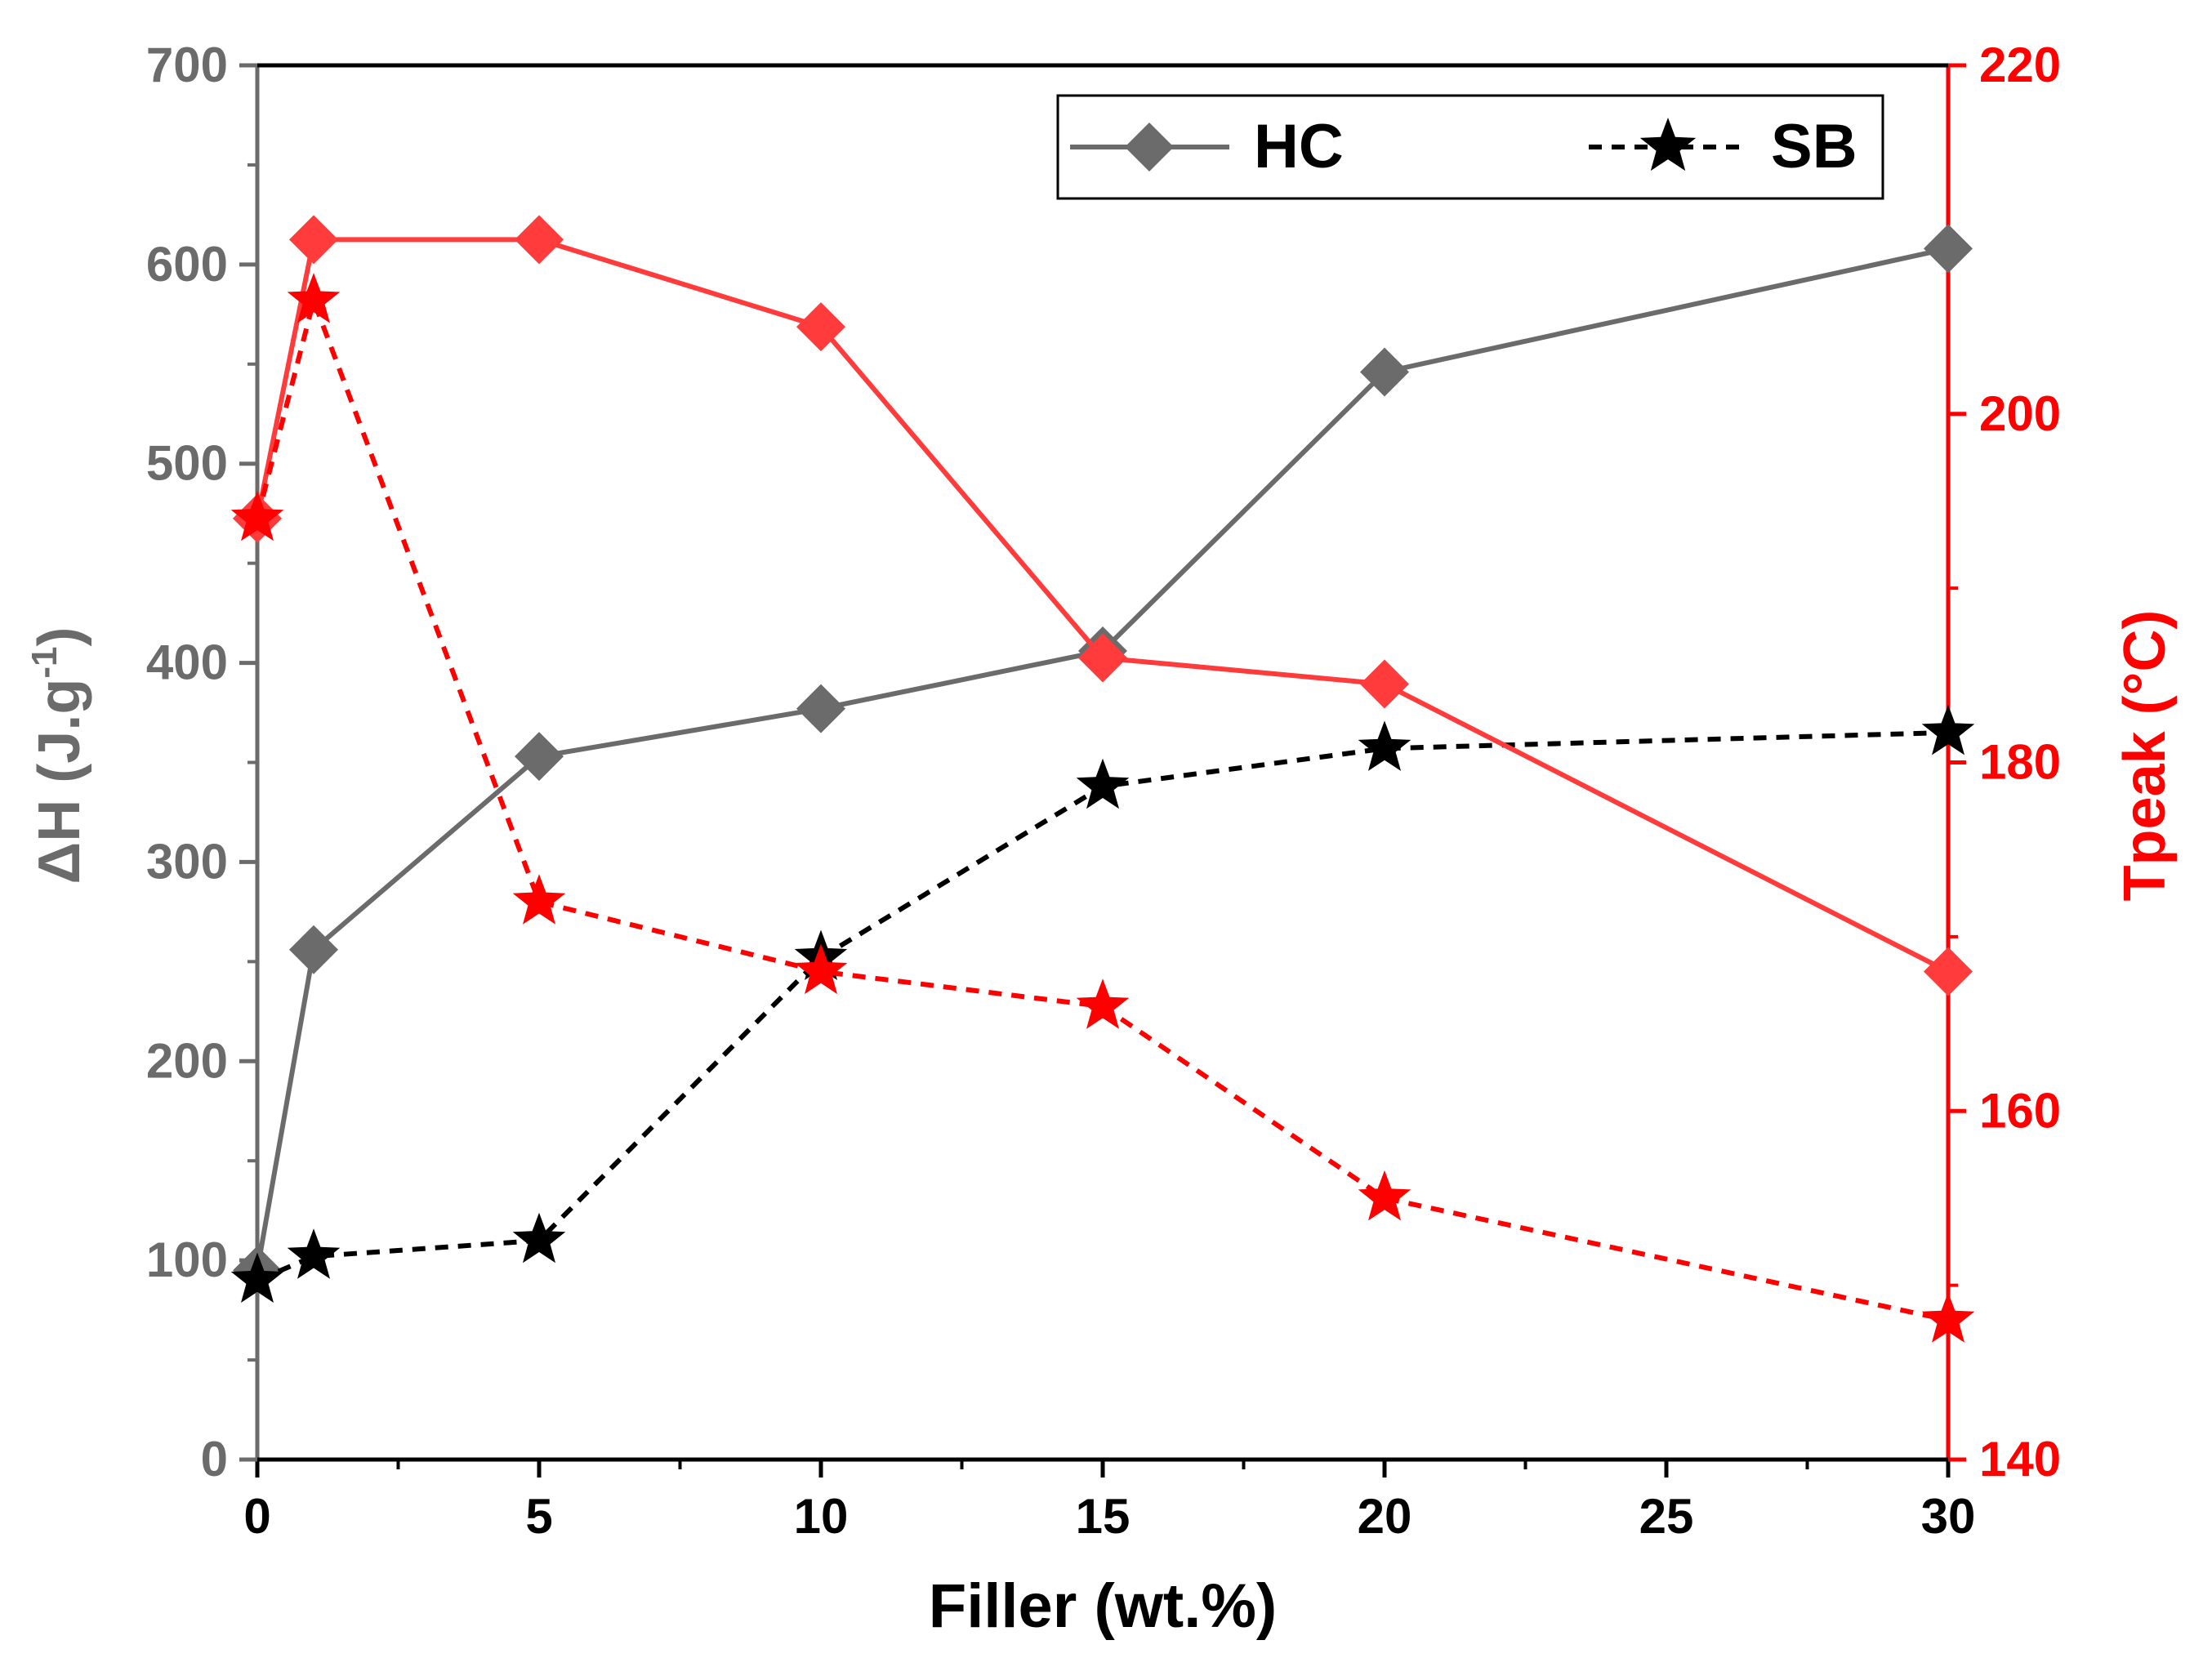 This screenshot has height=1667, width=2212. Describe the element at coordinates (59, 637) in the screenshot. I see `left-axis-title-close: )` at that location.